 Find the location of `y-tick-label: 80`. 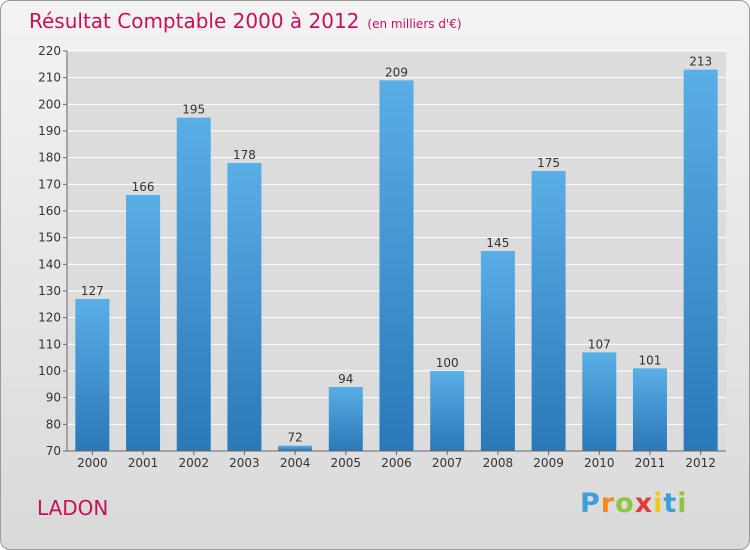

y-tick-label: 80 is located at coordinates (53, 424).